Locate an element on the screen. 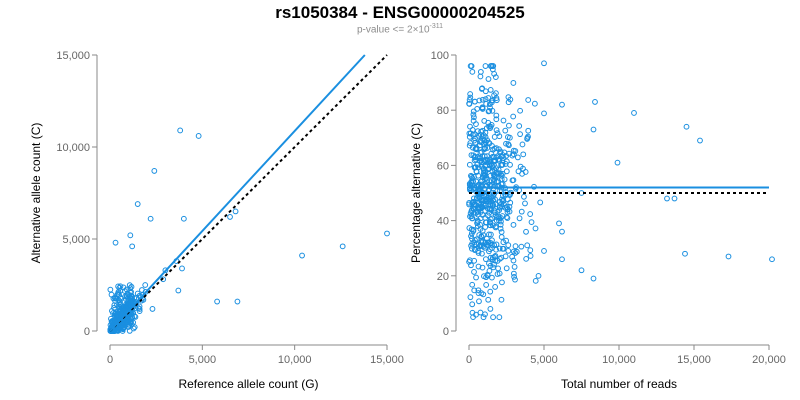  chart-subtitle: p-value <= 2×10-311 is located at coordinates (400, 29).